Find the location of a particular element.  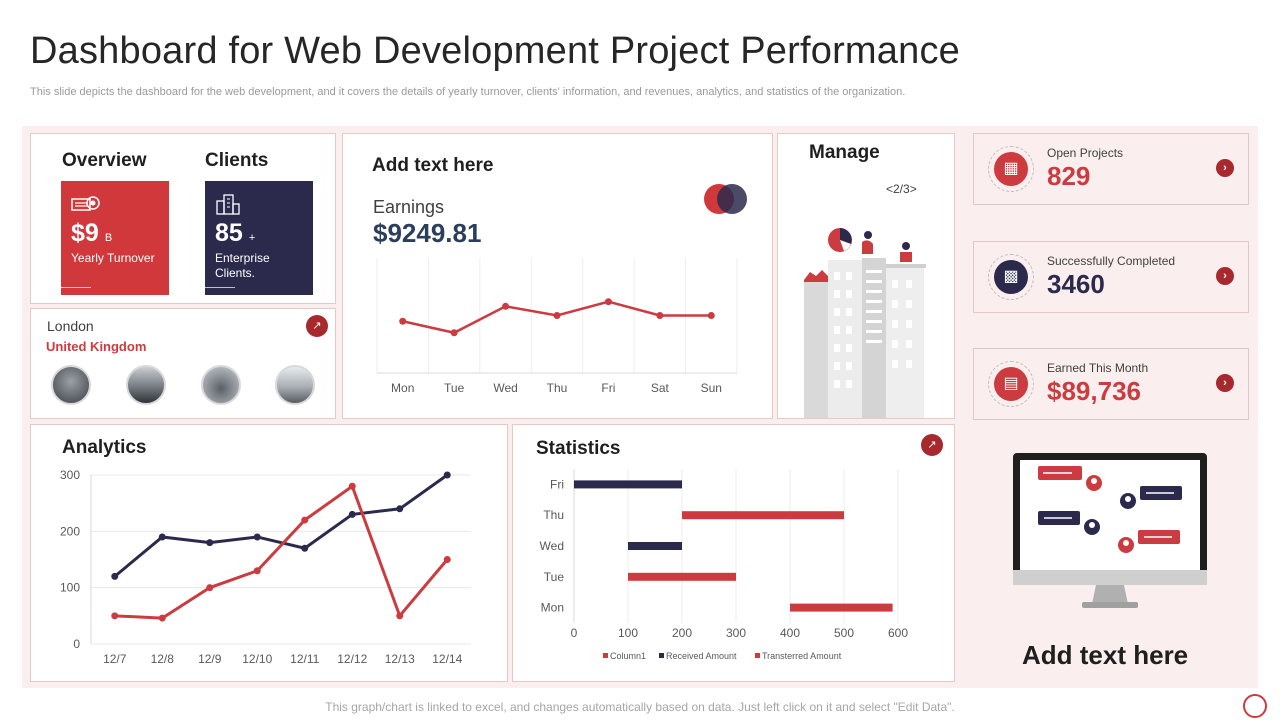

overlap-circles-icon is located at coordinates (725, 199).